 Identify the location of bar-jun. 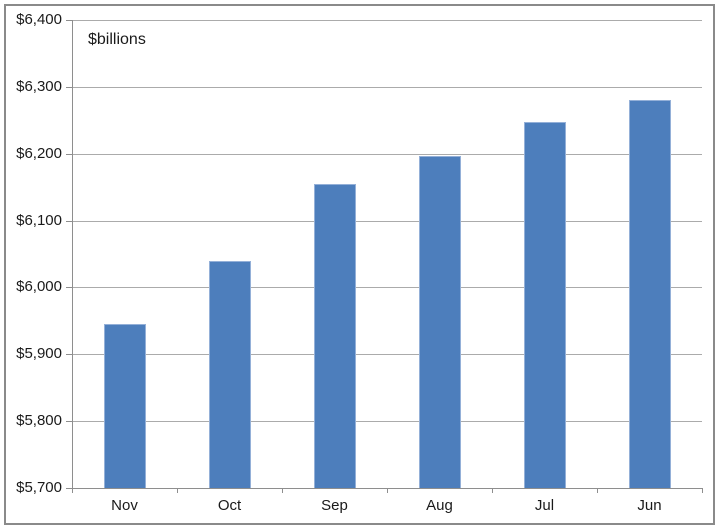
(650, 294).